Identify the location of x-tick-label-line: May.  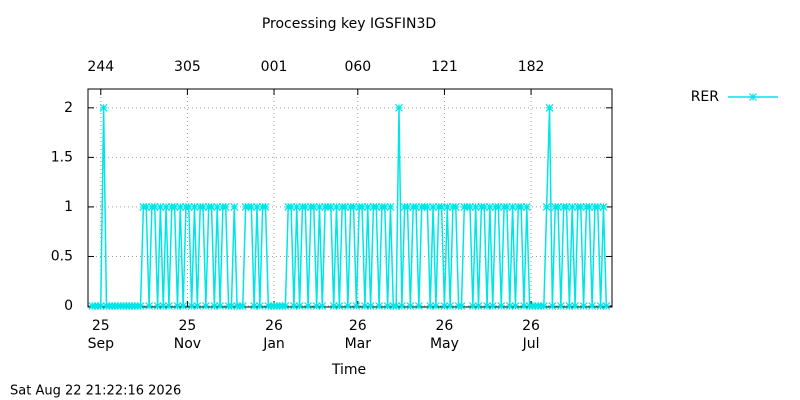
(444, 344).